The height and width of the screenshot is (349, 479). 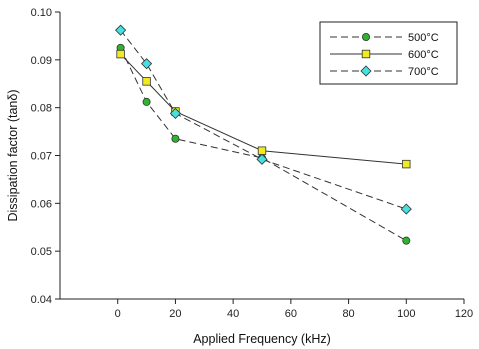 I want to click on y-tick-label: 0.05, so click(x=41, y=252).